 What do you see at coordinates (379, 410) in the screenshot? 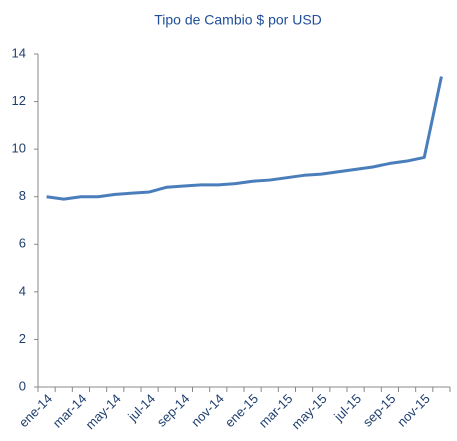
I see `x-tick-label: sep-15` at bounding box center [379, 410].